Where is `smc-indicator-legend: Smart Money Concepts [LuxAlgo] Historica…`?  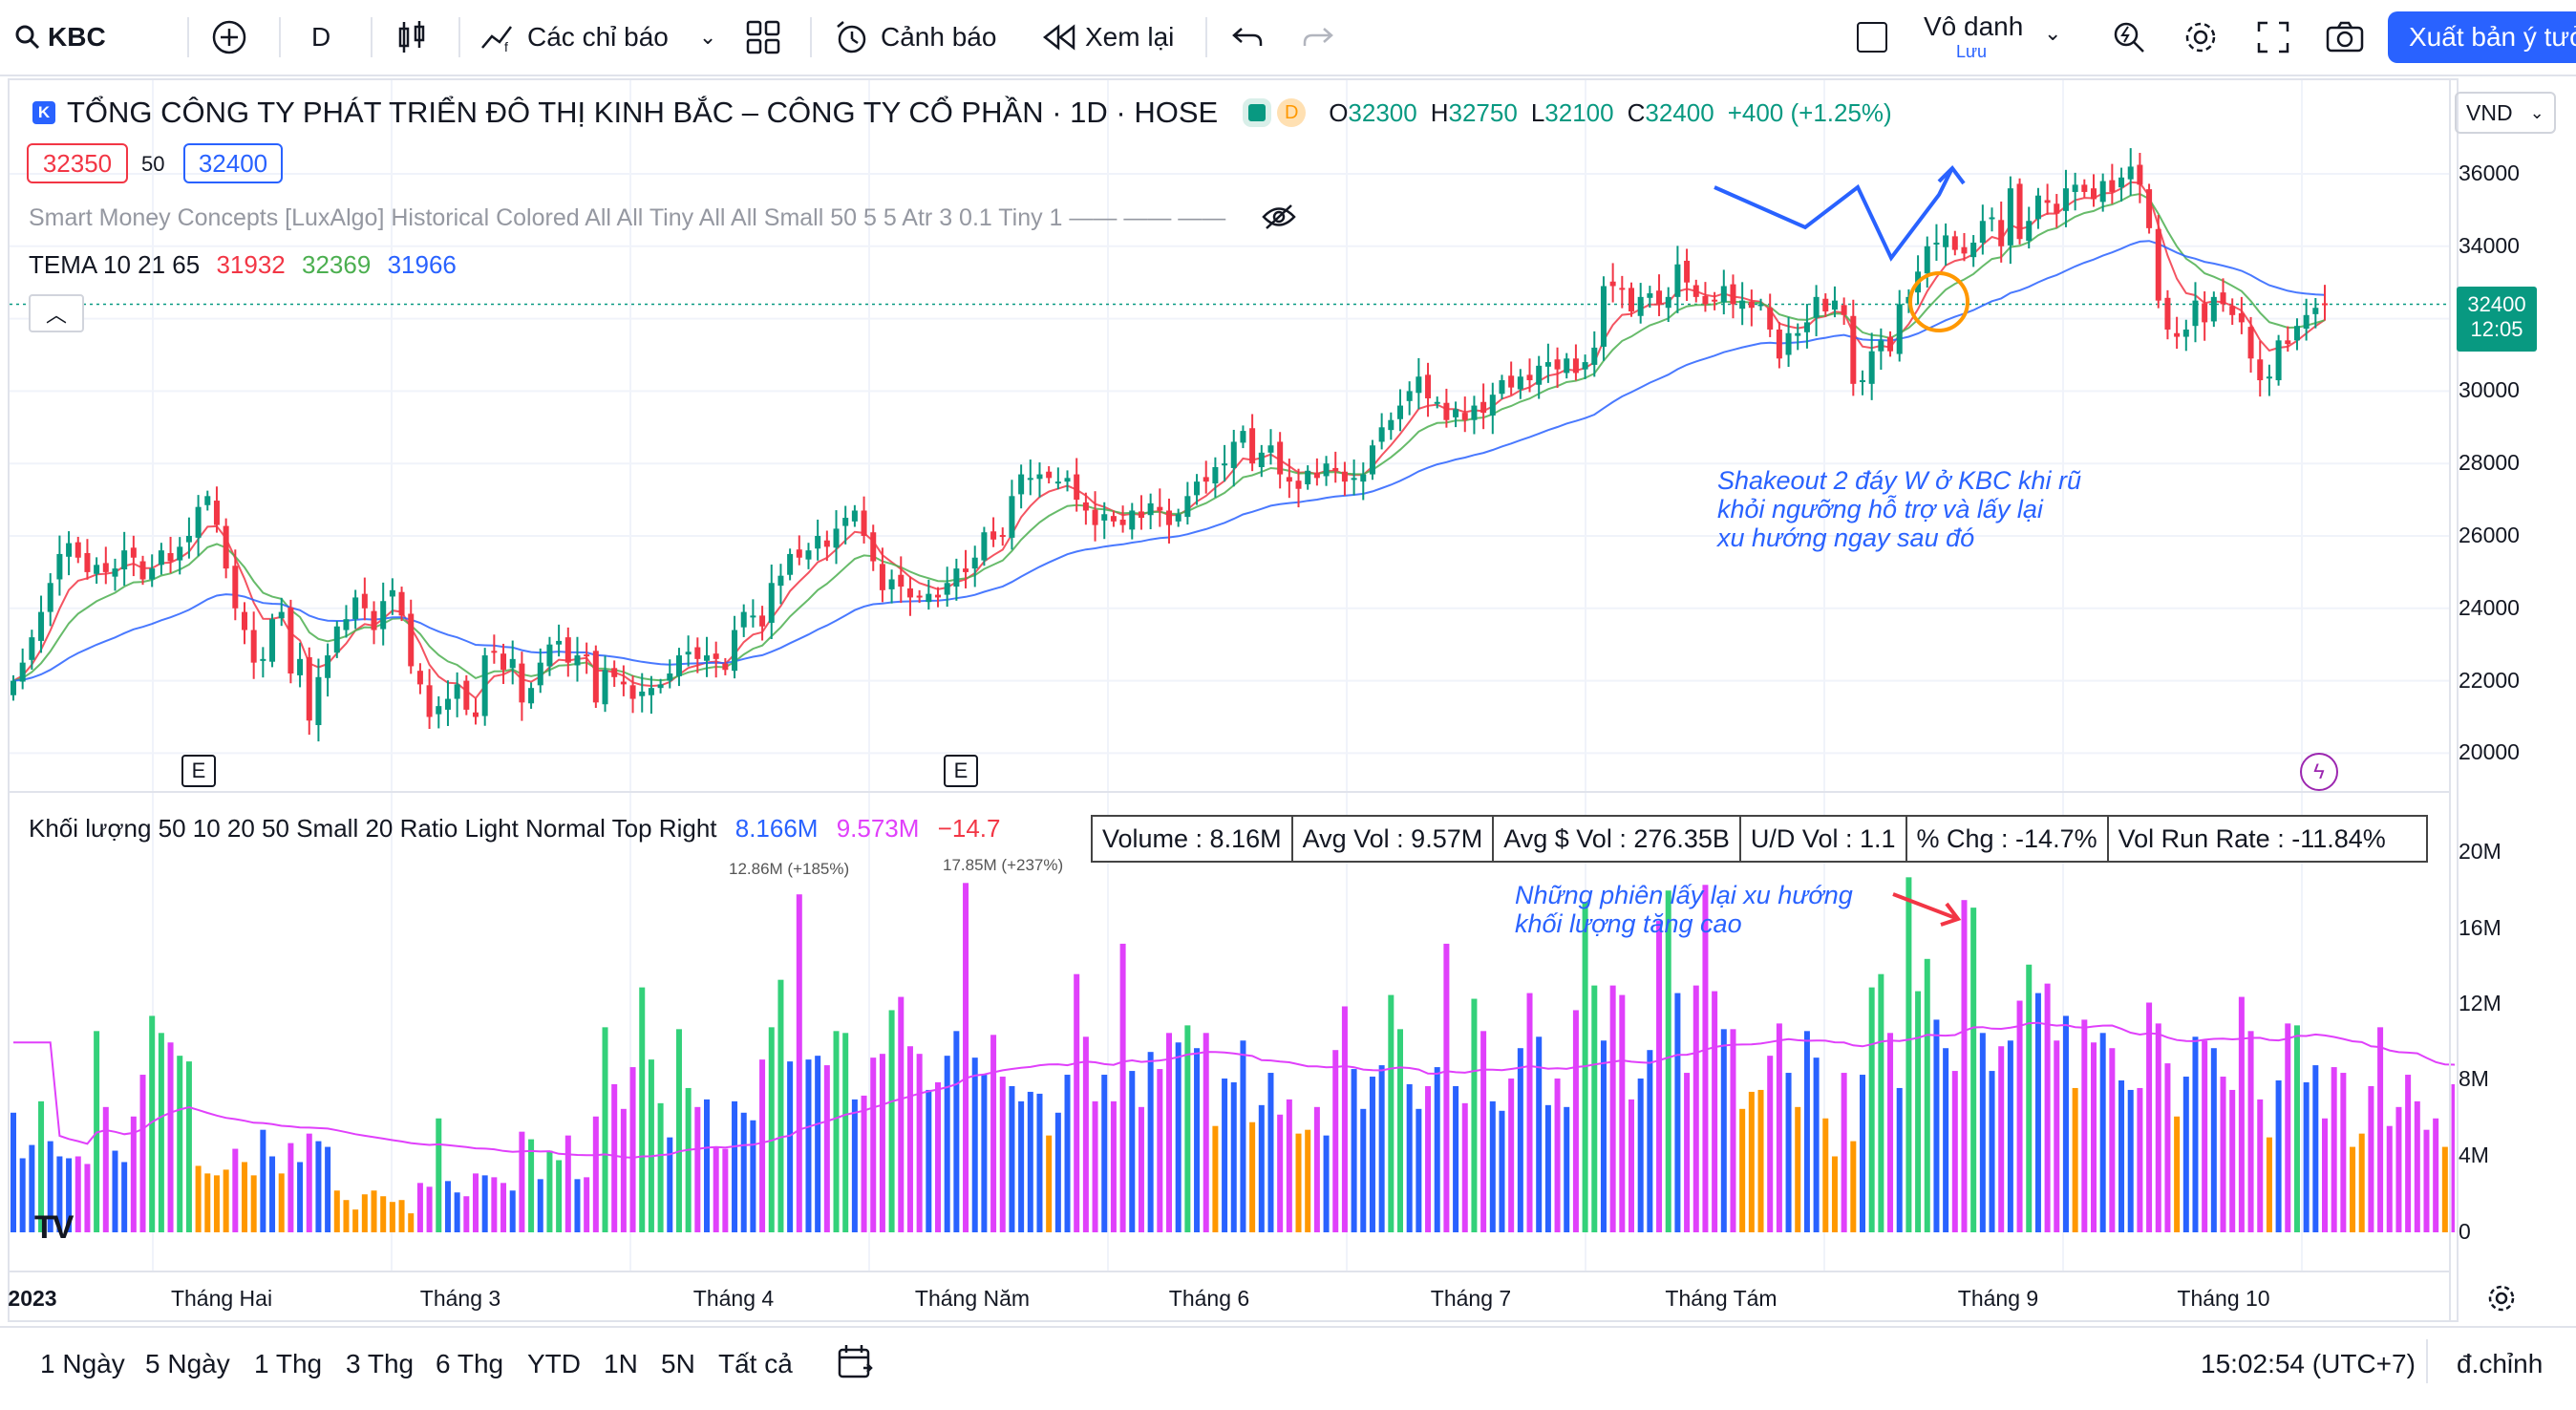 smc-indicator-legend: Smart Money Concepts [LuxAlgo] Historica… is located at coordinates (628, 217).